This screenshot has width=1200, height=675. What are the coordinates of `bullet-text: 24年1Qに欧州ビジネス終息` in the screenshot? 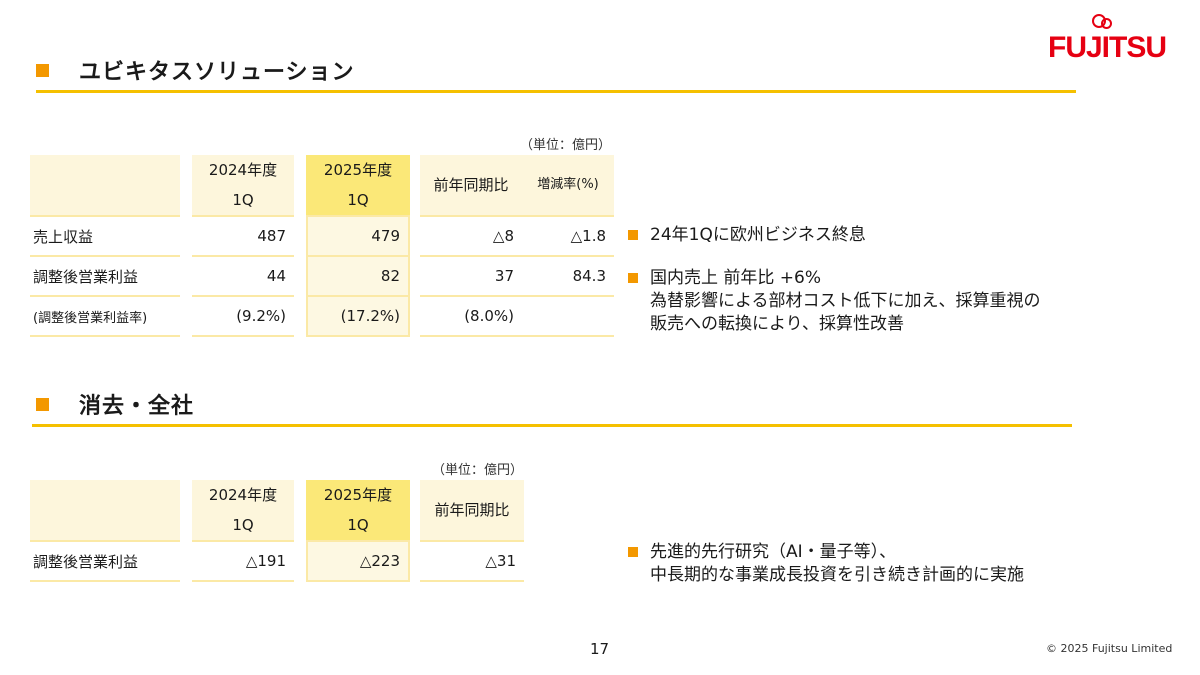 It's located at (758, 235).